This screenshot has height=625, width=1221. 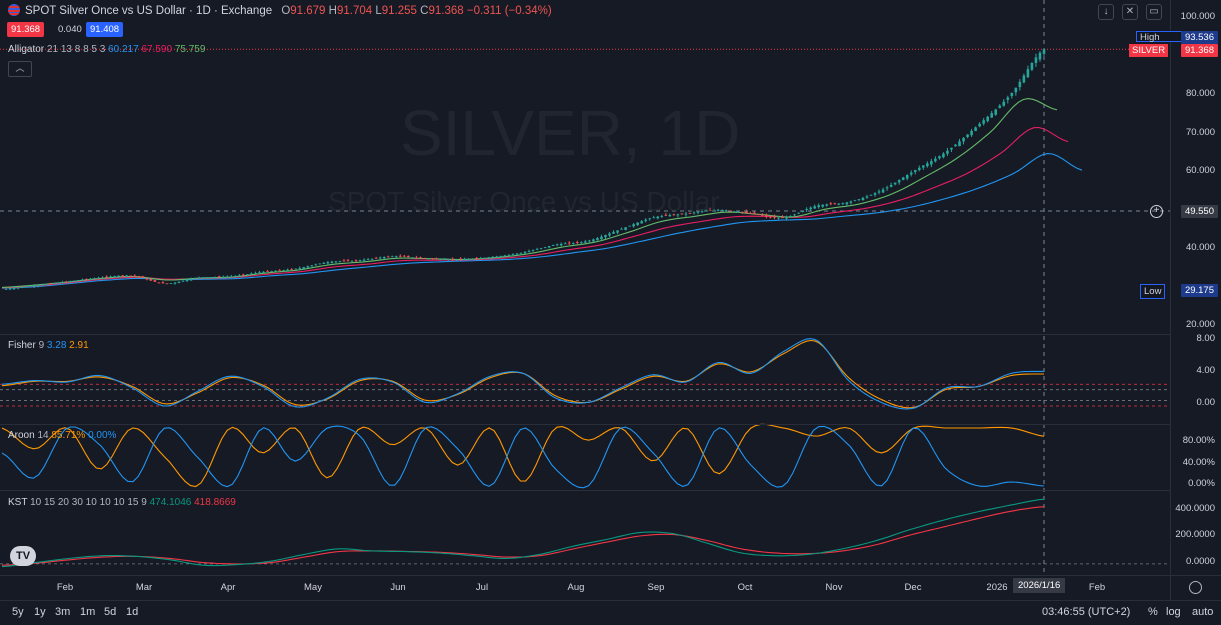 What do you see at coordinates (1198, 440) in the screenshot?
I see `aroon-tick: 80.00%` at bounding box center [1198, 440].